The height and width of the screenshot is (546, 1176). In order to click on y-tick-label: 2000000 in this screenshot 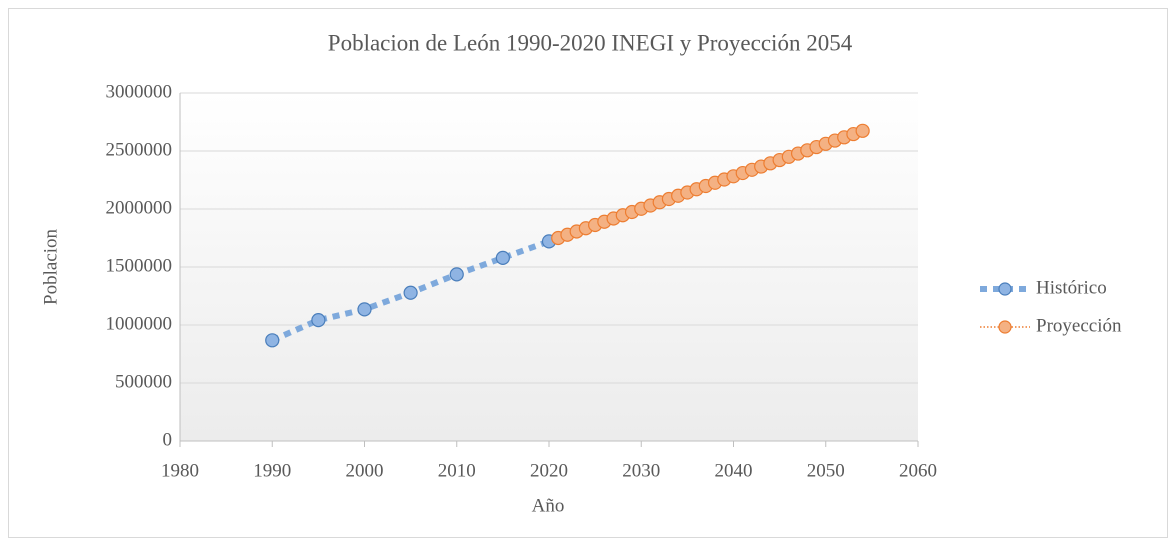, I will do `click(139, 207)`.